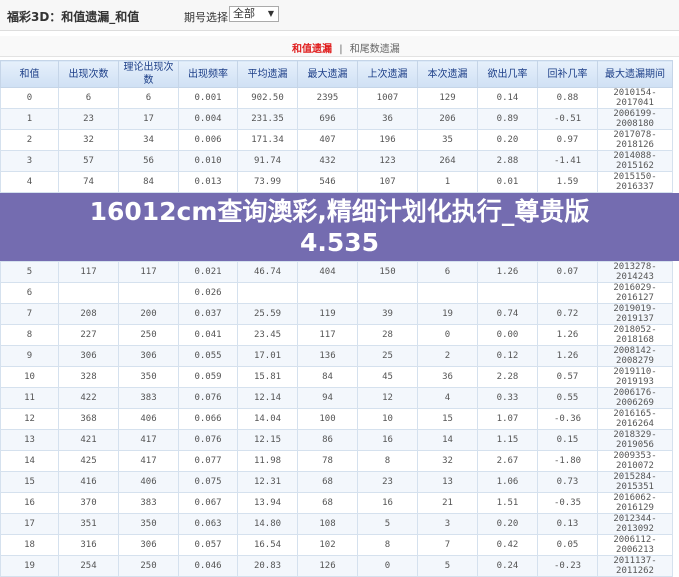 This screenshot has height=577, width=679. I want to click on table-cell: 316, so click(88, 545).